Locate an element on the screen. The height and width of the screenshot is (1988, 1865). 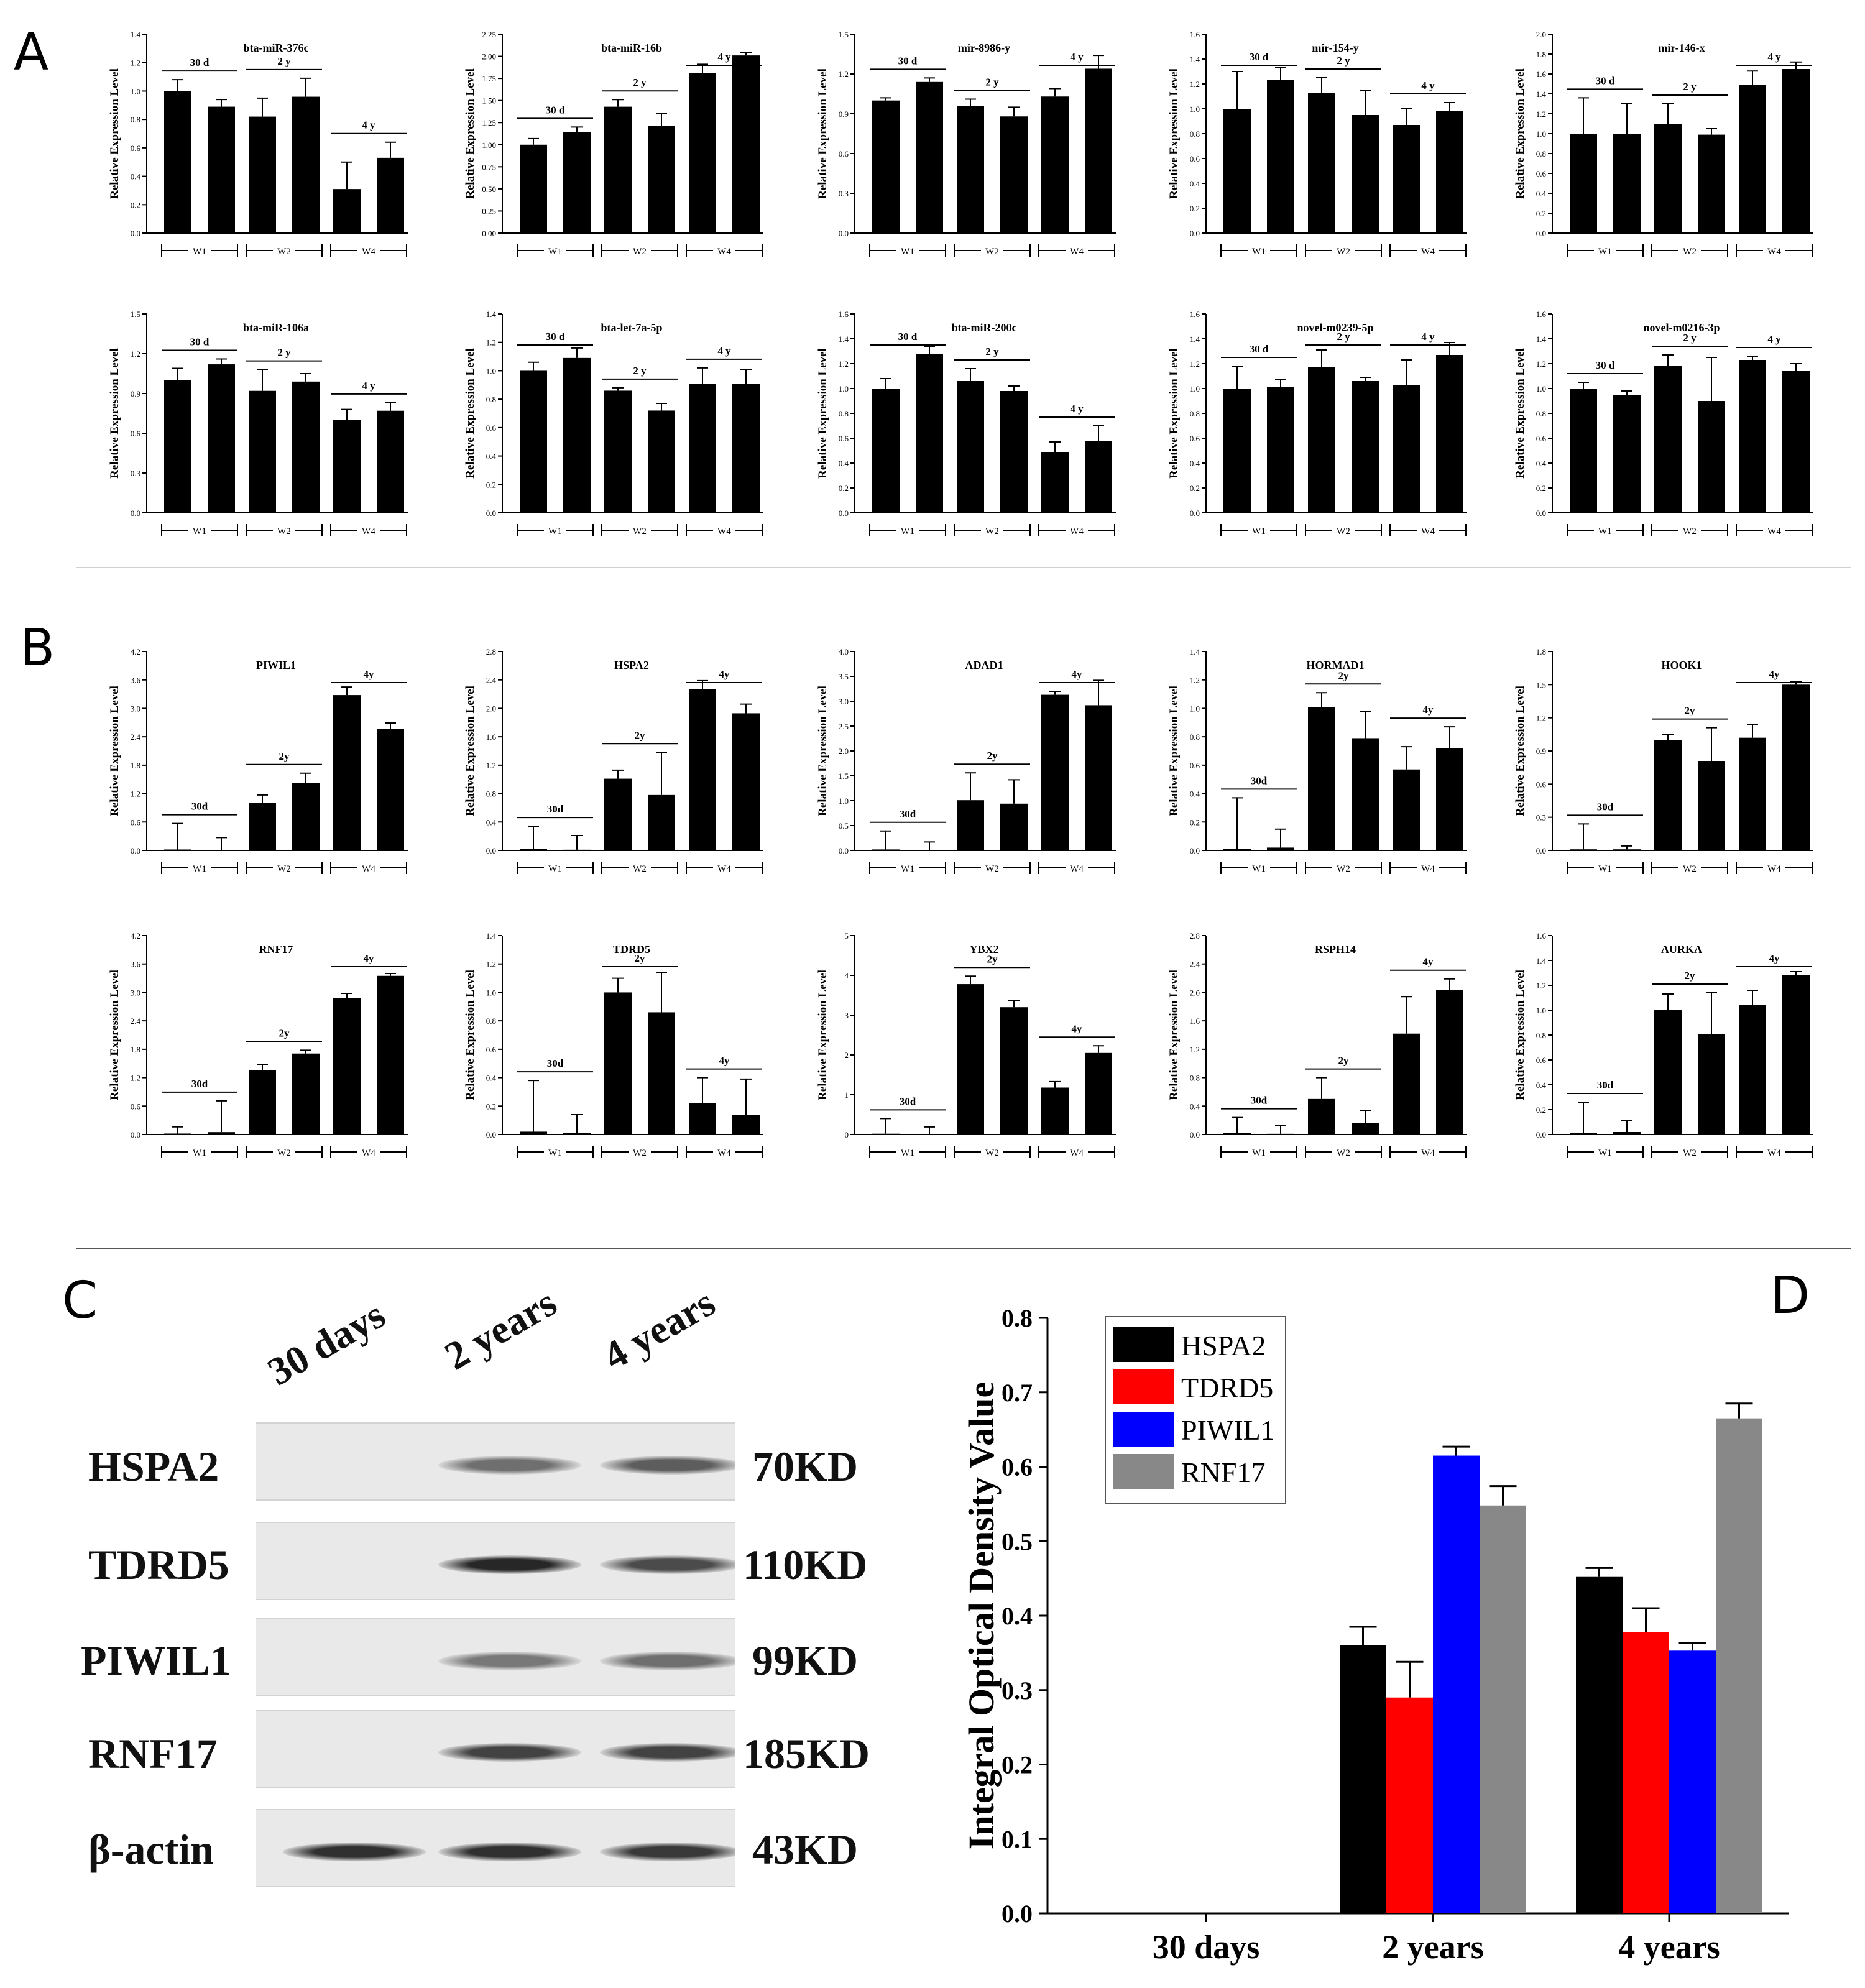
chart-title: RNF17 is located at coordinates (276, 949).